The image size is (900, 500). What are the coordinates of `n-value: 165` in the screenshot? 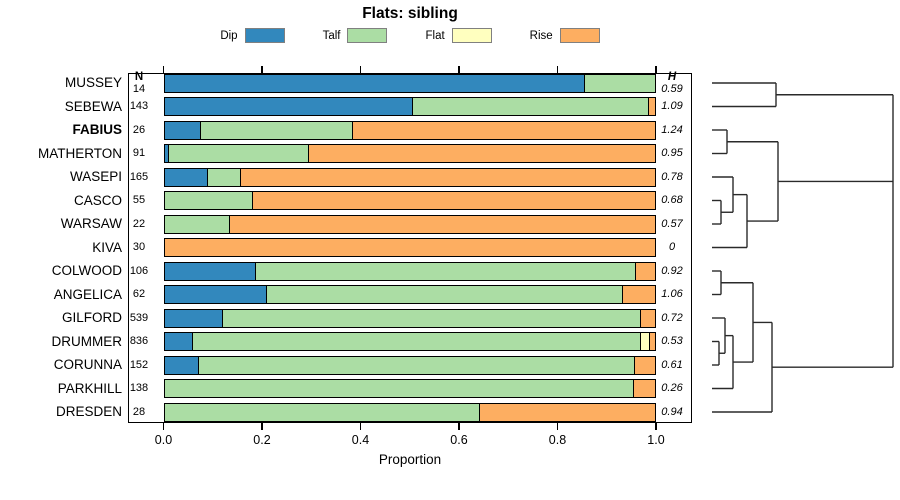 It's located at (139, 176).